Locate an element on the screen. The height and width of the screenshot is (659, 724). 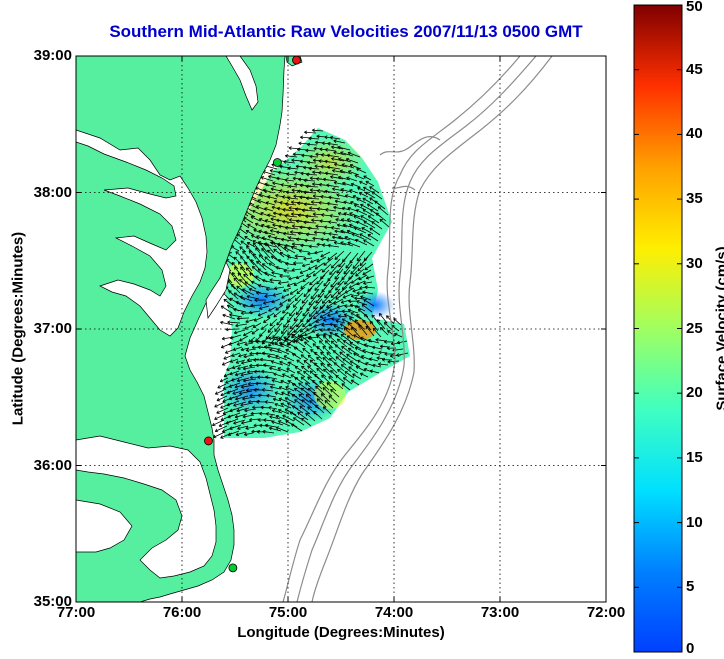
colorbar-tick-label: 45 is located at coordinates (694, 69).